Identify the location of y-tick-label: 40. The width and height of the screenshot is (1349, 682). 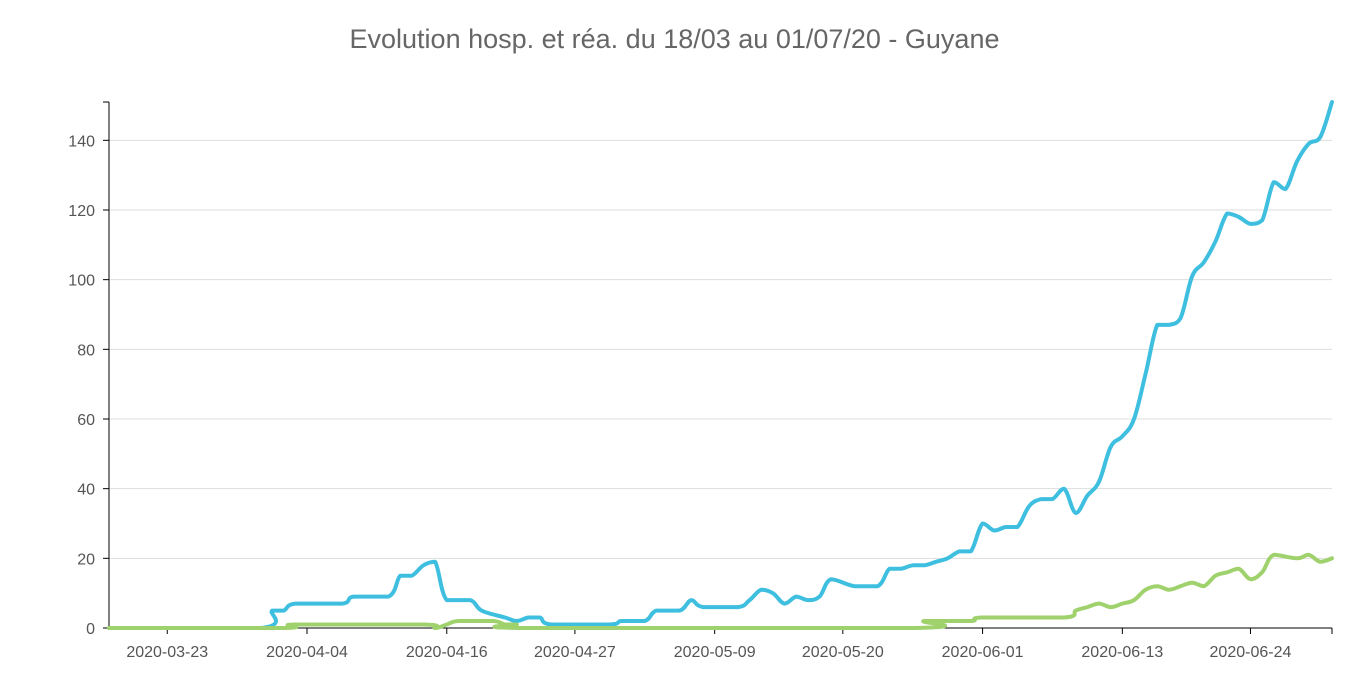
(86, 490).